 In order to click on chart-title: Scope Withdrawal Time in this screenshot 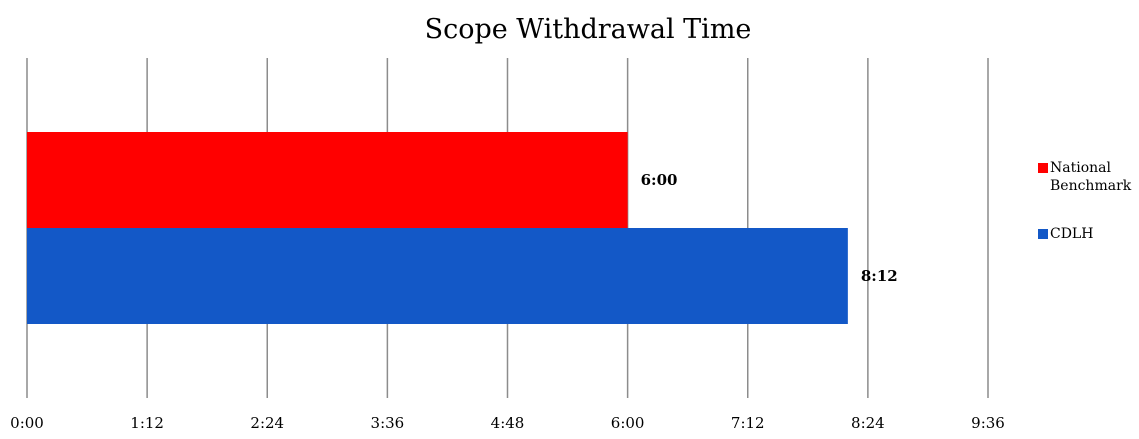, I will do `click(588, 29)`.